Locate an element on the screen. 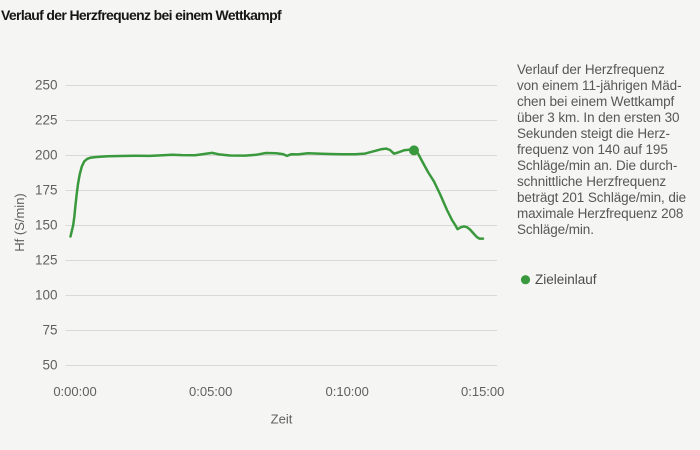 The image size is (700, 450). svg-text: 175 is located at coordinates (46, 190).